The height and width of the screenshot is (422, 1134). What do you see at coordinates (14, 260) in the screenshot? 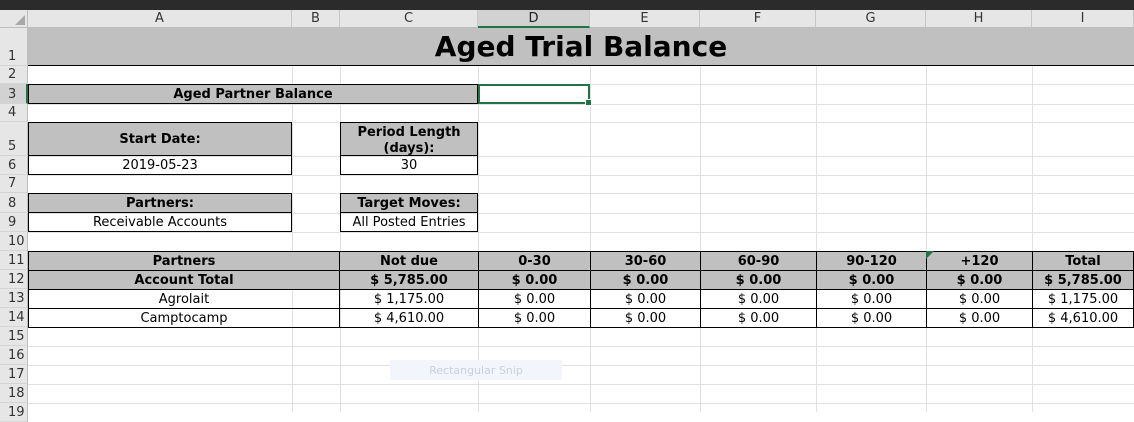
I see `row-header-11: 11` at bounding box center [14, 260].